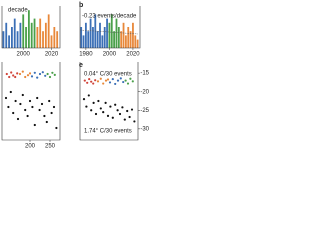  What do you see at coordinates (86, 55) in the screenshot?
I see `x-tick-label: 1980` at bounding box center [86, 55].